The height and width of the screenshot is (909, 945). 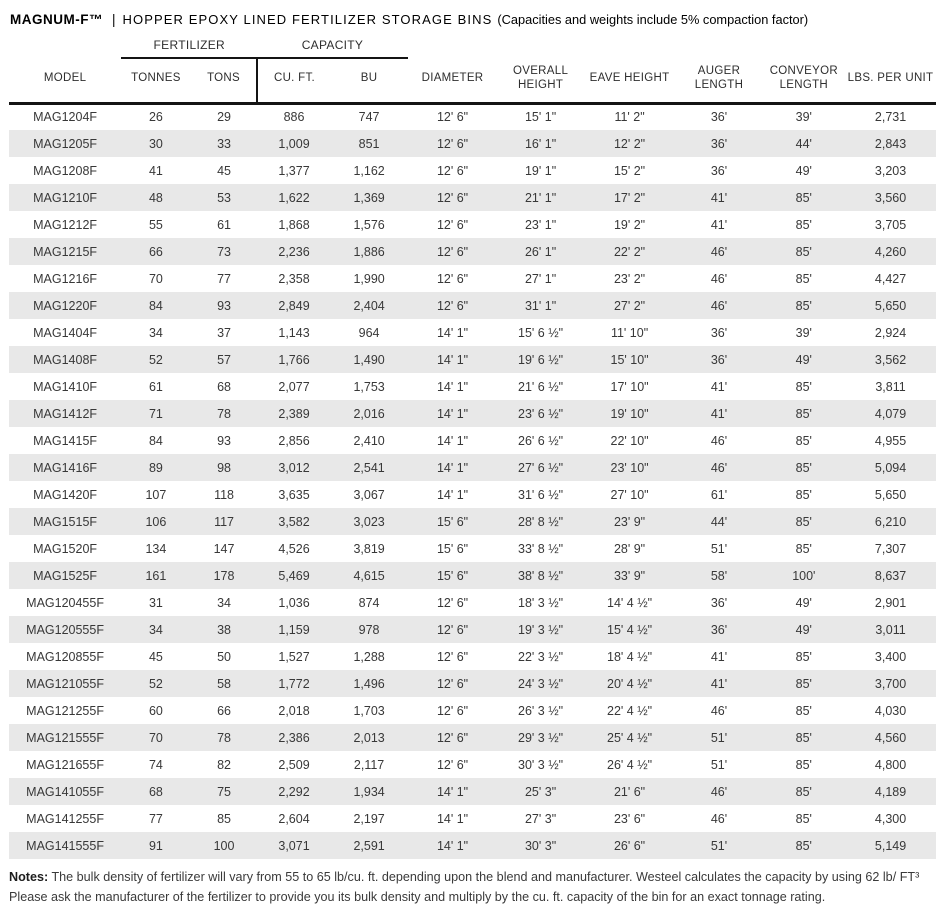 I want to click on column-header-overall-height: OVERALL HEIGHT, so click(x=540, y=81).